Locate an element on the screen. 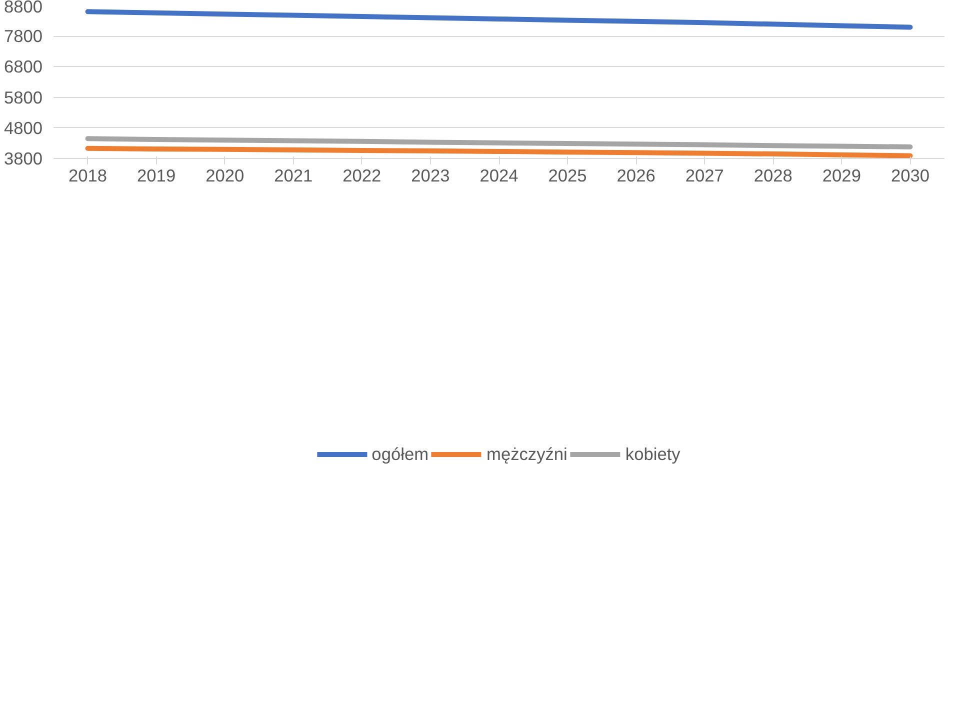  y-tick-label: 6800 is located at coordinates (23, 66).